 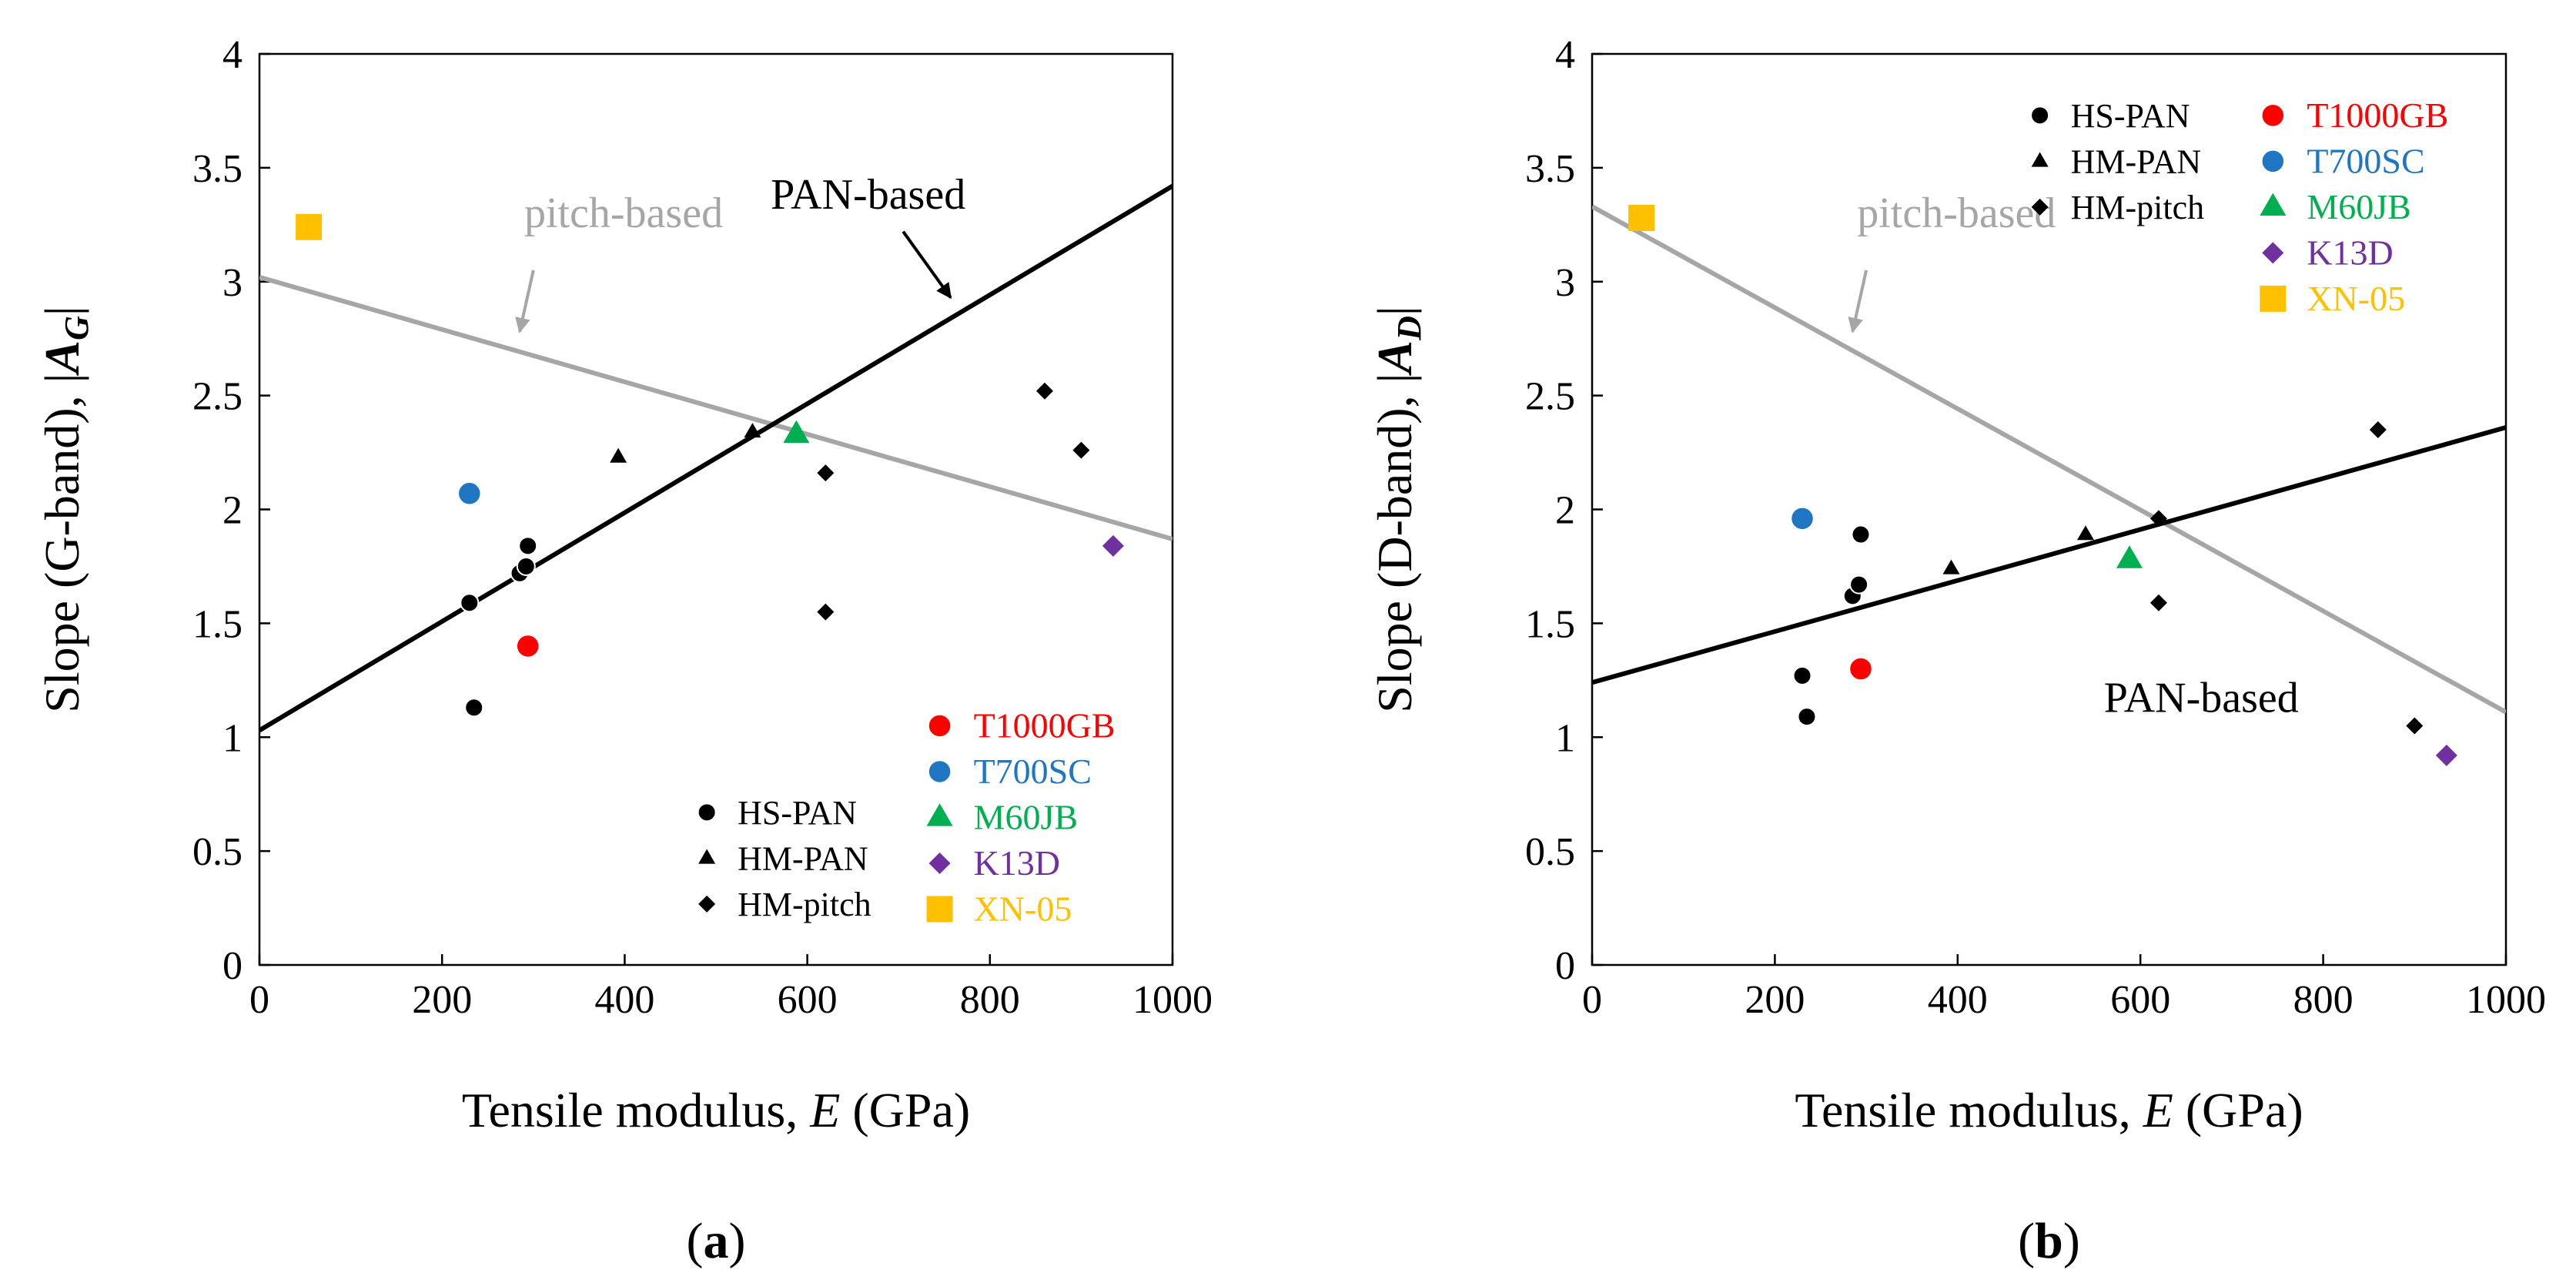 I want to click on y-tick-label: 0.5, so click(x=217, y=852).